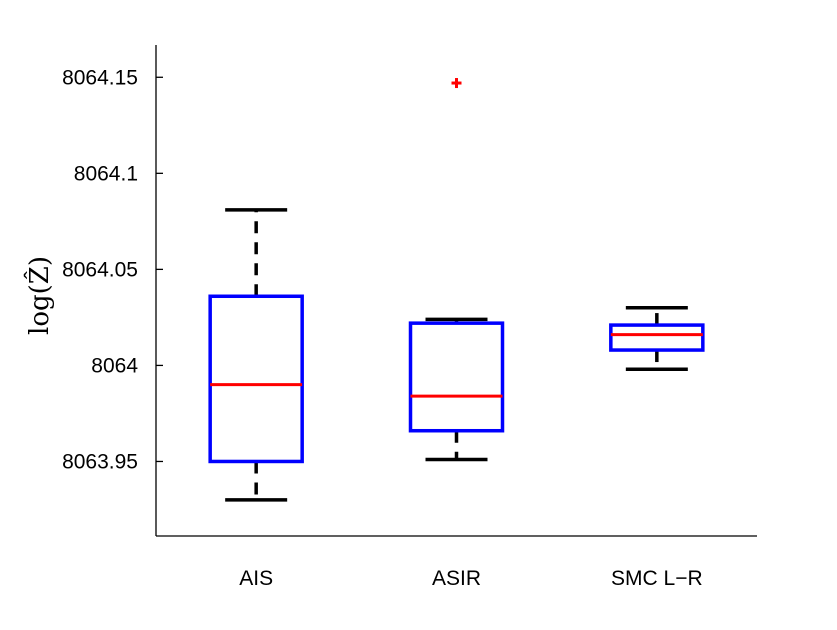  What do you see at coordinates (100, 77) in the screenshot?
I see `y-tick-label: 8064.15` at bounding box center [100, 77].